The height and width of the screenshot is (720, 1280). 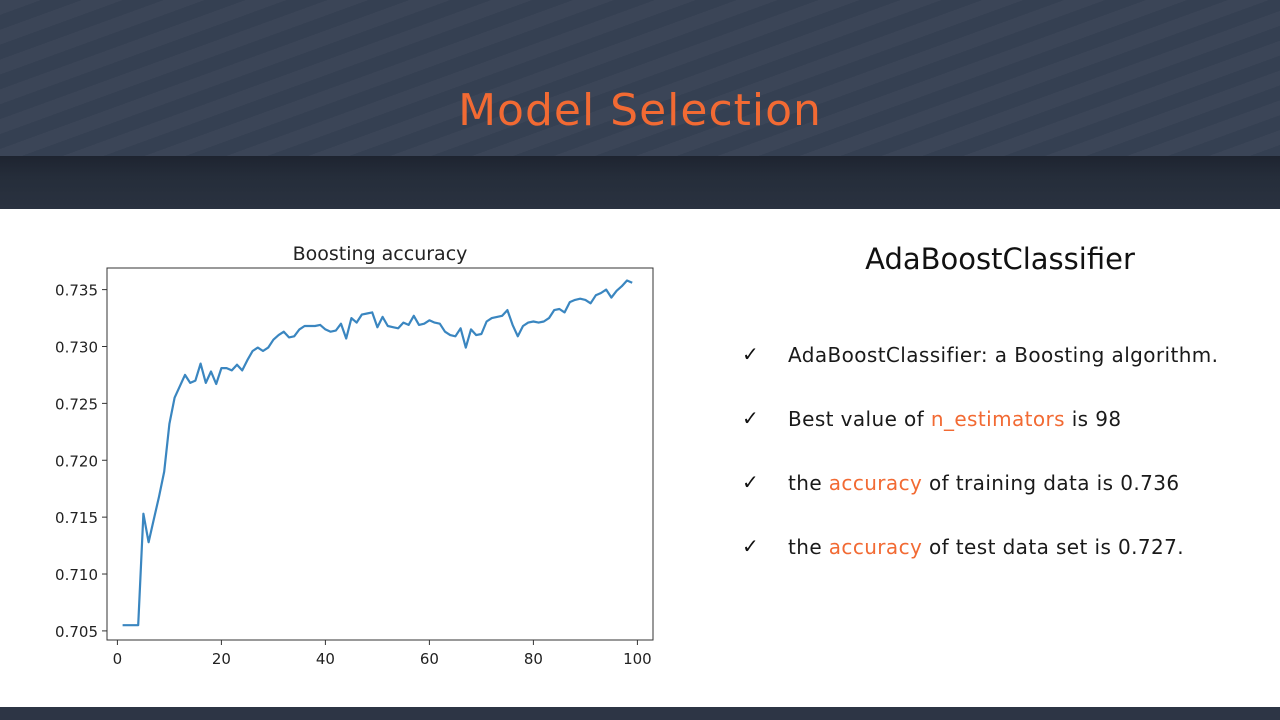 I want to click on bullet-item: ✓ the accuracy of training data is 0.736, so click(x=1007, y=502).